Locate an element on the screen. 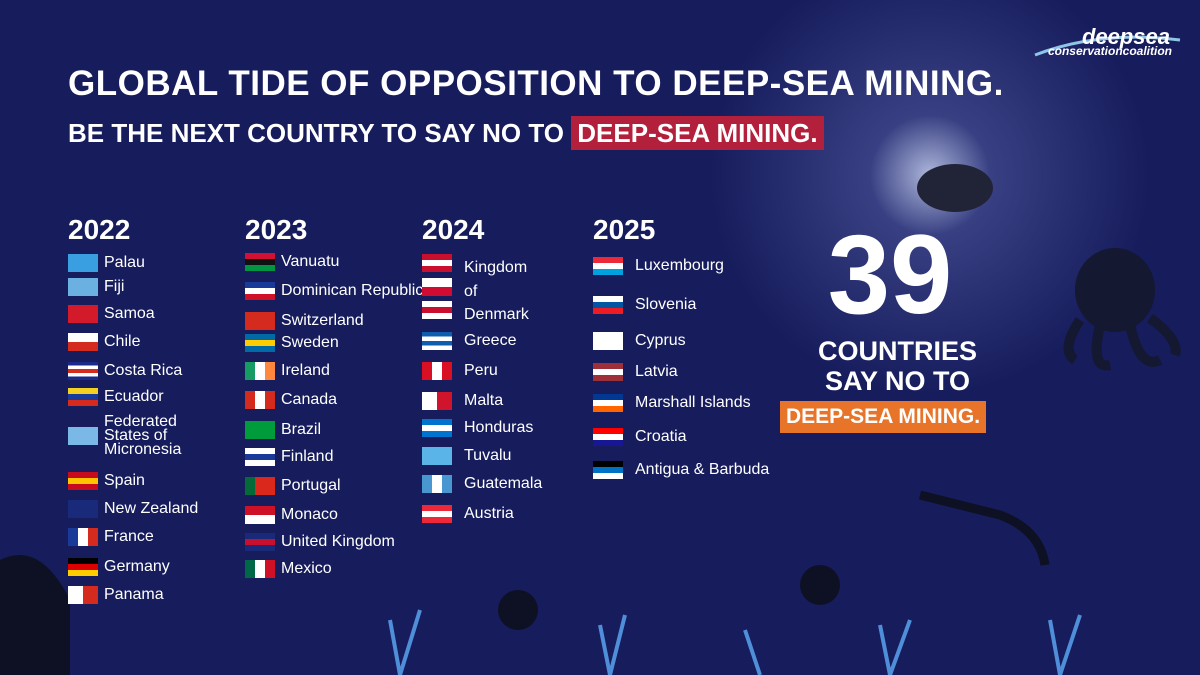 Image resolution: width=1200 pixels, height=675 pixels. year-heading: 2024 is located at coordinates (453, 229).